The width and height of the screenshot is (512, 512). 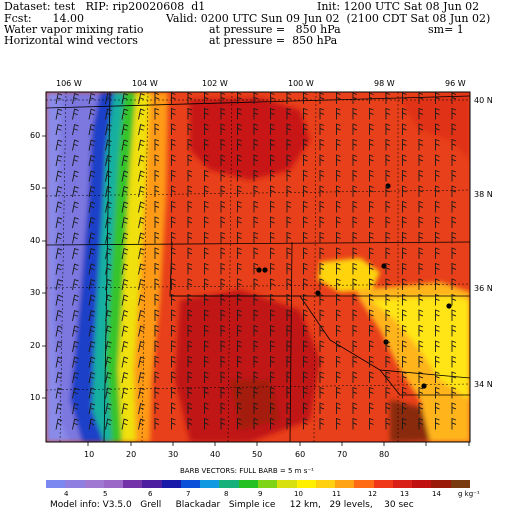 I want to click on colorbar-label: 5, so click(x=105, y=494).